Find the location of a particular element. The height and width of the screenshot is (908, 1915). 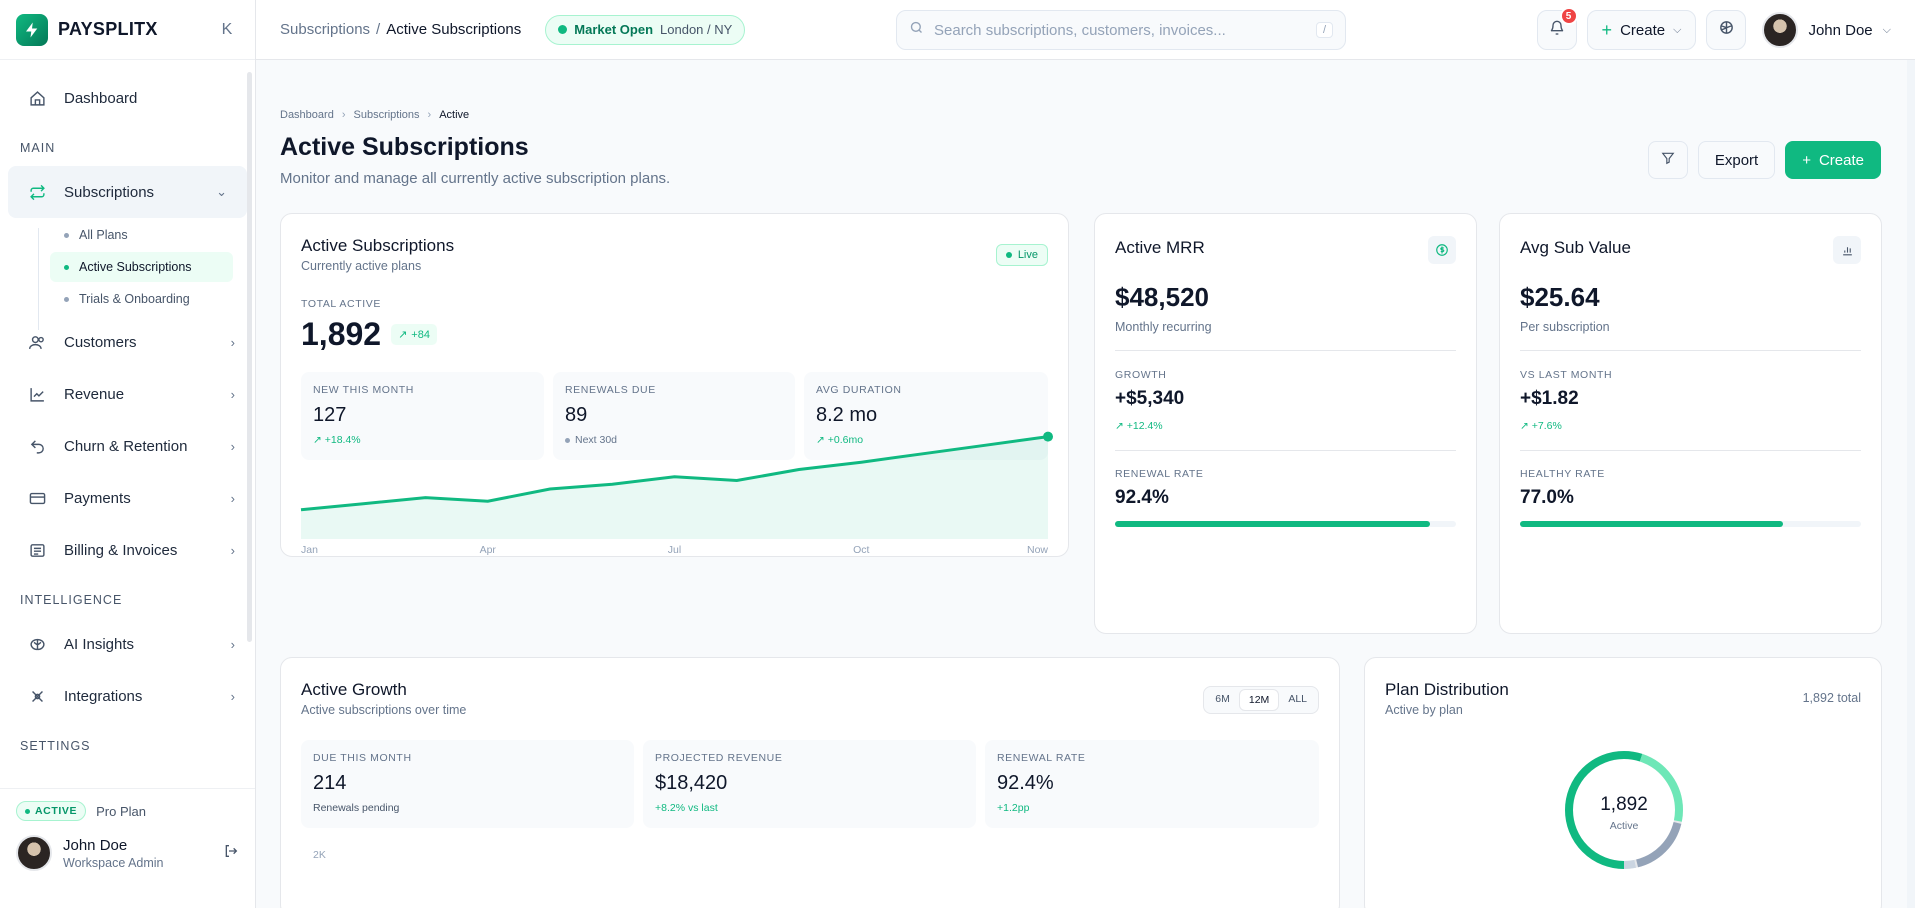

undo-icon is located at coordinates (37, 446).